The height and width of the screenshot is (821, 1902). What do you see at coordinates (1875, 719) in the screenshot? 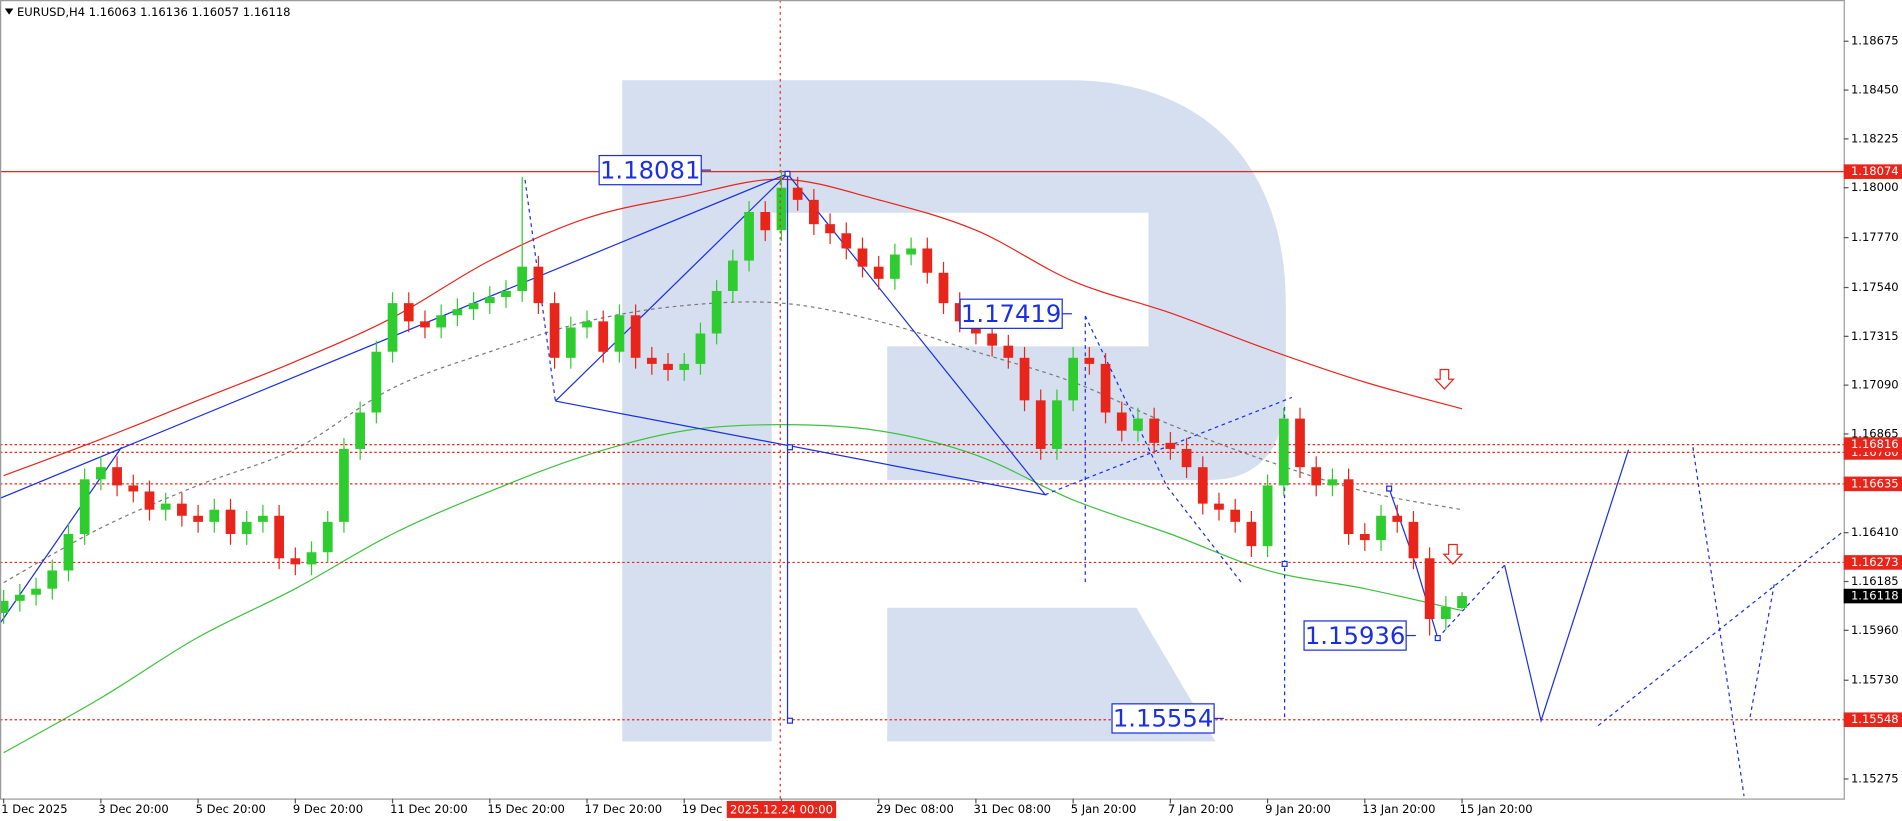
I see `price-level-label: 1.15548` at bounding box center [1875, 719].